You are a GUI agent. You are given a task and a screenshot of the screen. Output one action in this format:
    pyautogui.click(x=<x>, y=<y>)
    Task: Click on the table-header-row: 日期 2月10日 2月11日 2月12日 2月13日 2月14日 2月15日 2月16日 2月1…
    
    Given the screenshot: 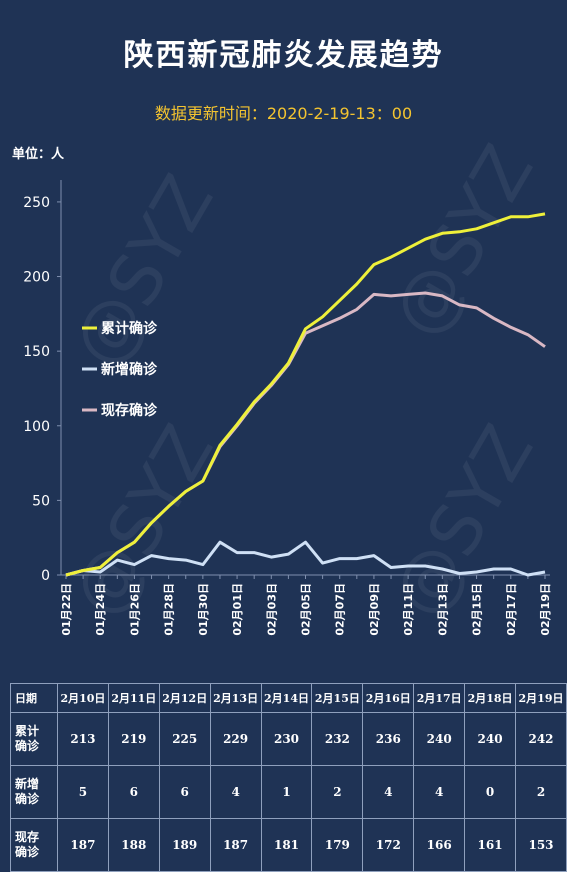 What is the action you would take?
    pyautogui.click(x=288, y=698)
    